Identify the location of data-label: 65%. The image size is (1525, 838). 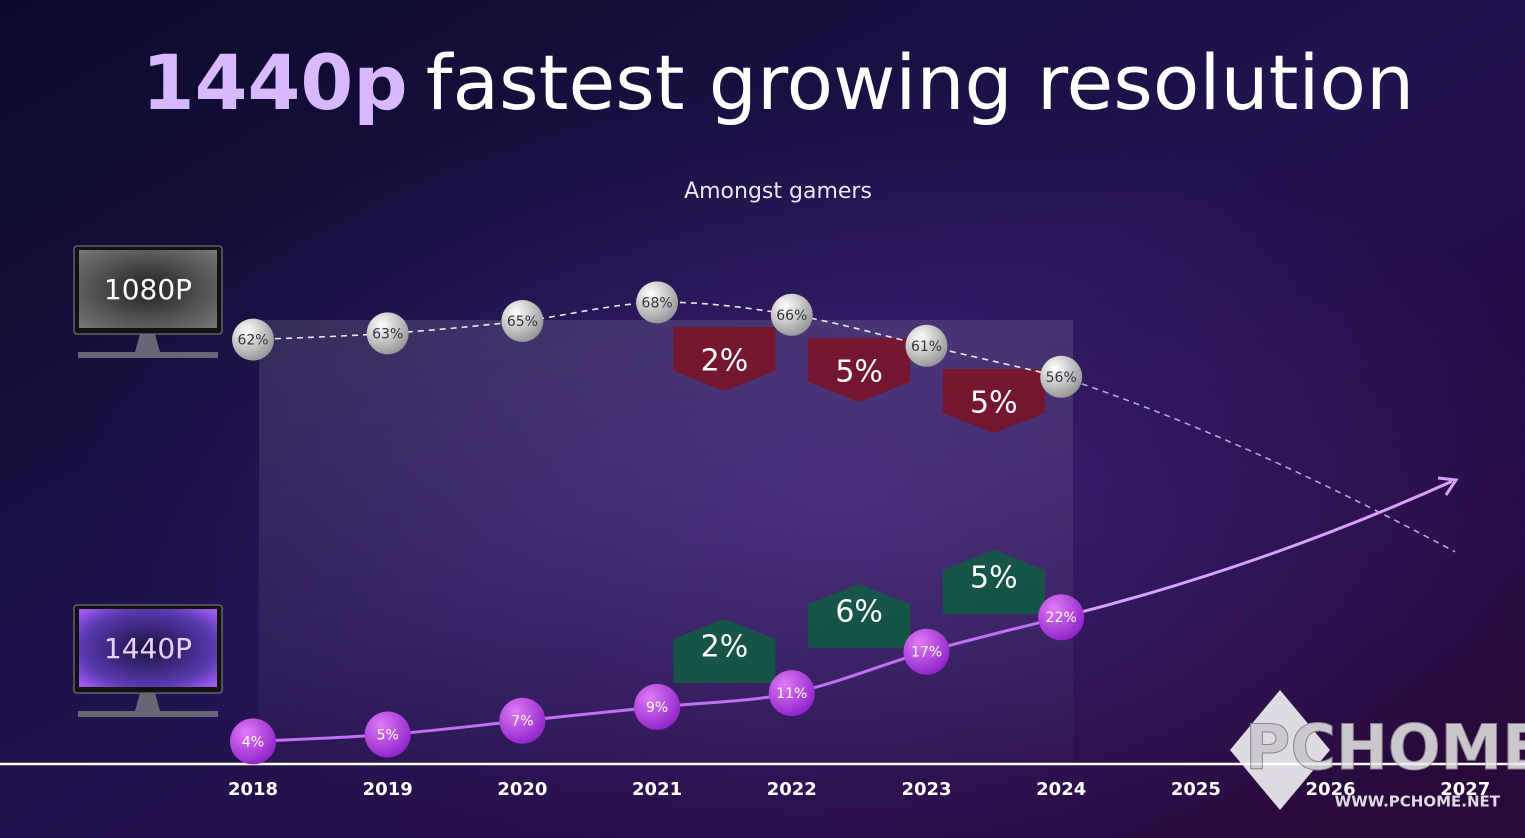
(522, 322).